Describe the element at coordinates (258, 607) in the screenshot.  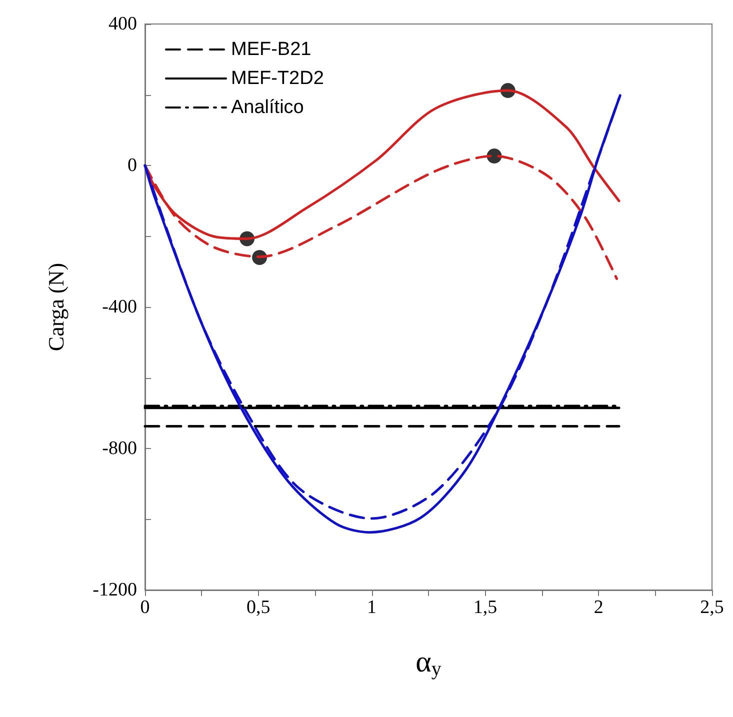
I see `x-tick-label: 0,5` at that location.